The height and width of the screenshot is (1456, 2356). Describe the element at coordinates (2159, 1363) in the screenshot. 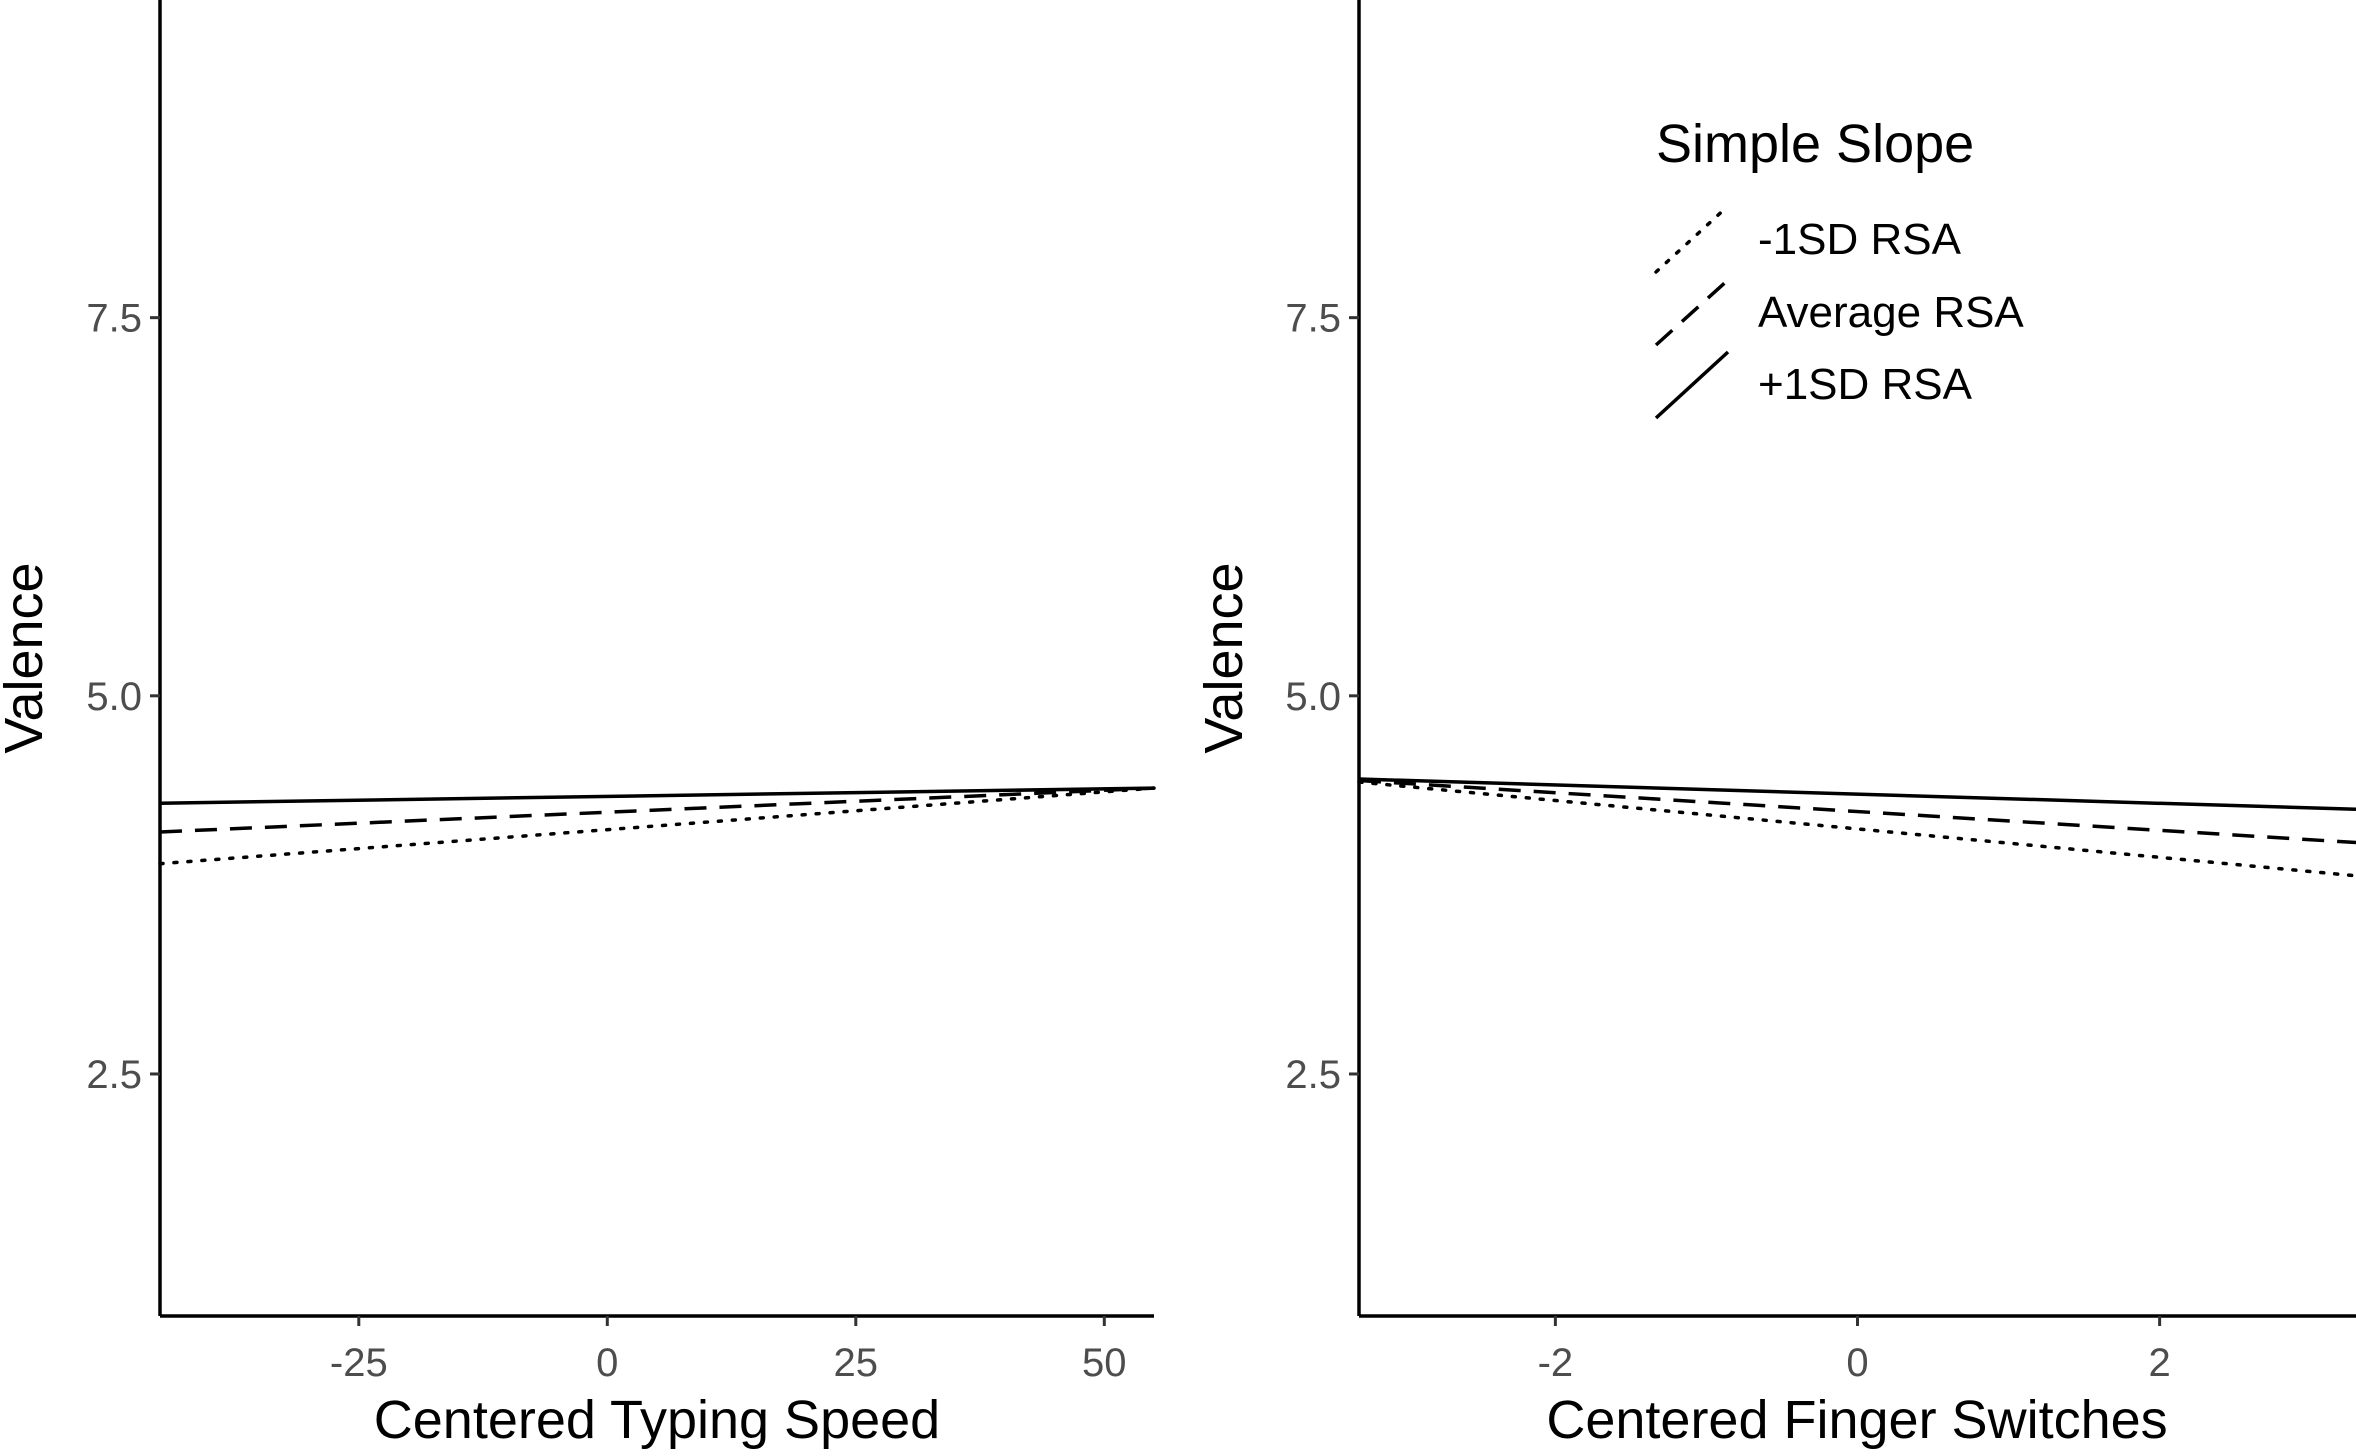

I see `x-tick-label: 2` at that location.